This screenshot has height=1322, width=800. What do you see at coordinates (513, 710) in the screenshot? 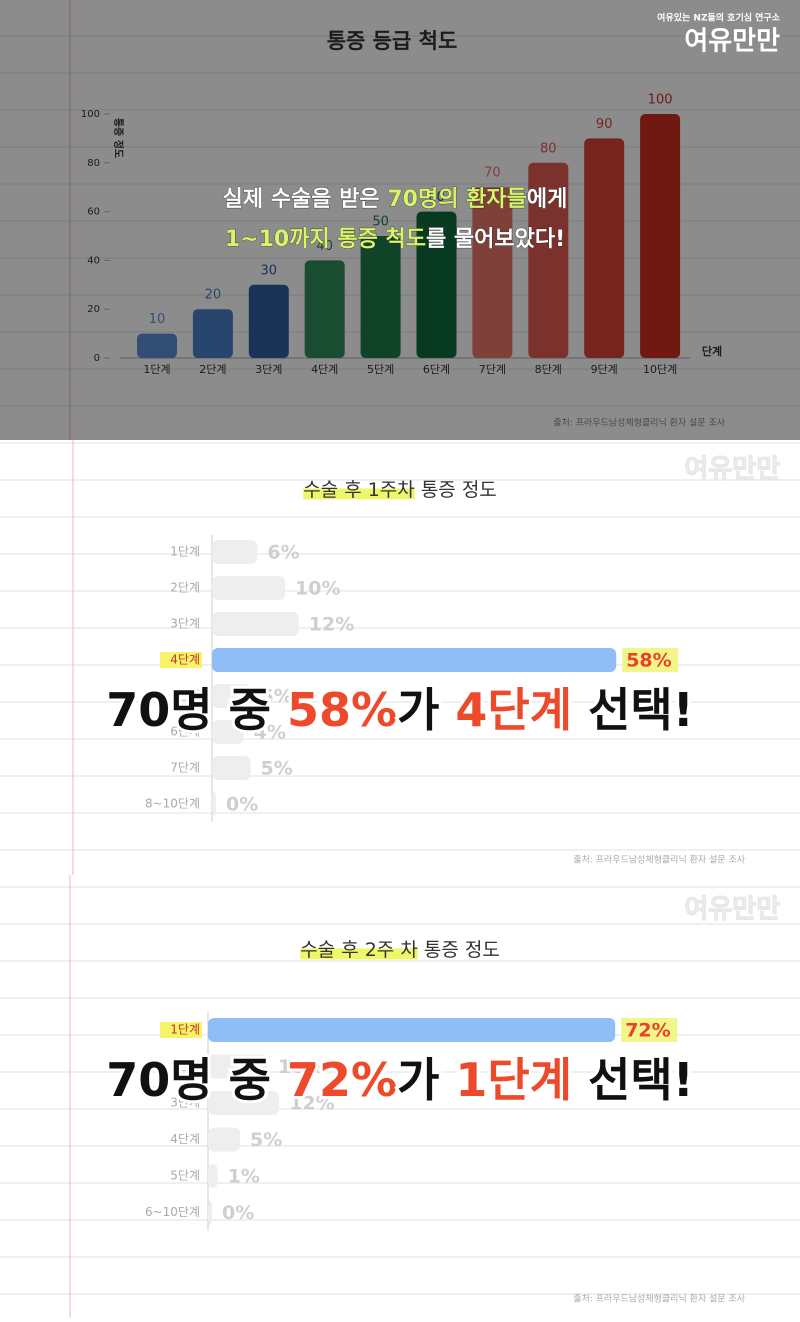
I see `caption-part: 4단계` at bounding box center [513, 710].